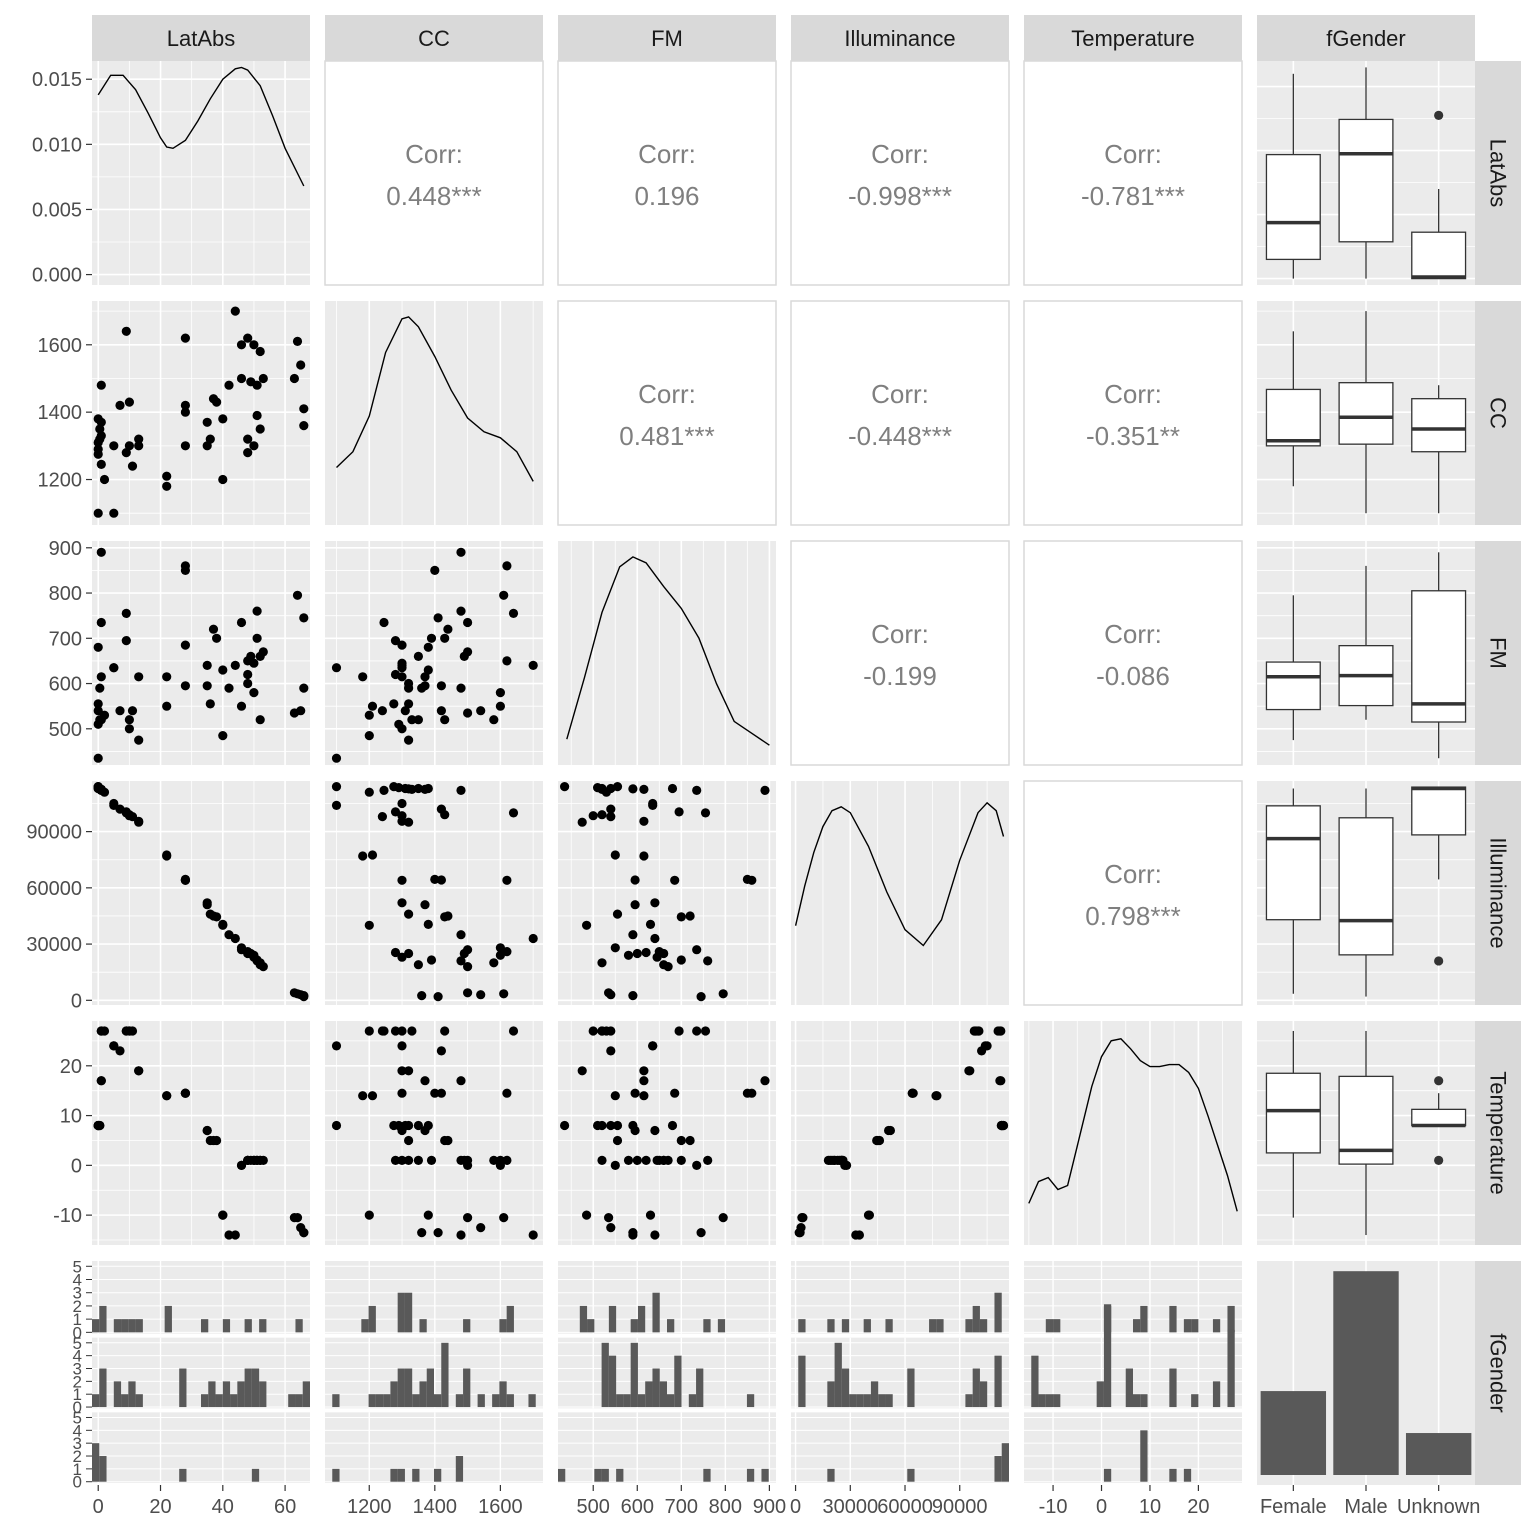 The width and height of the screenshot is (1536, 1536). Describe the element at coordinates (77, 1332) in the screenshot. I see `y-tick-label: 0` at that location.